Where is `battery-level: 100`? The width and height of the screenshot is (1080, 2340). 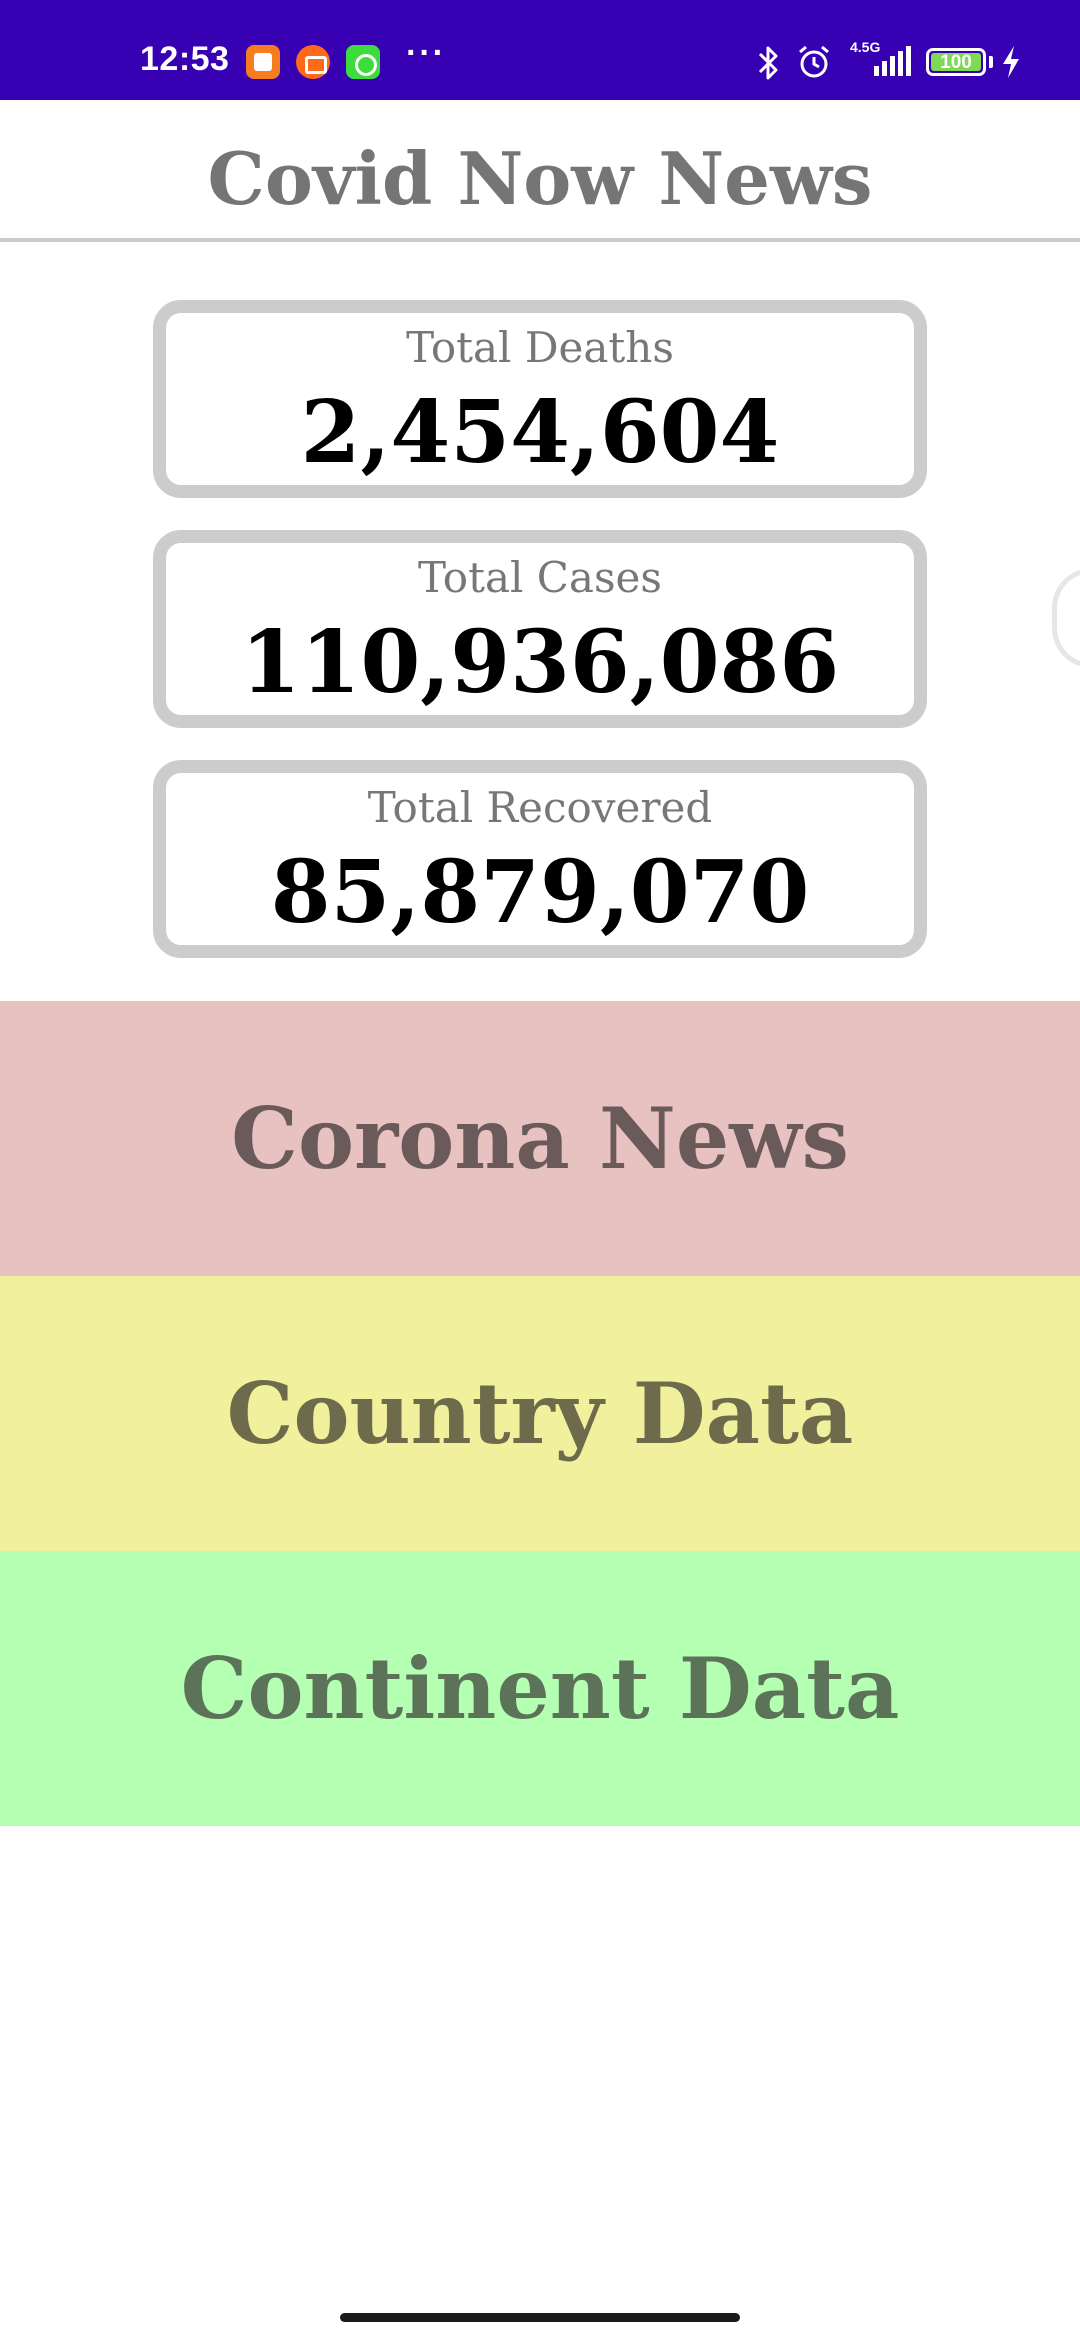 battery-level: 100 is located at coordinates (956, 62).